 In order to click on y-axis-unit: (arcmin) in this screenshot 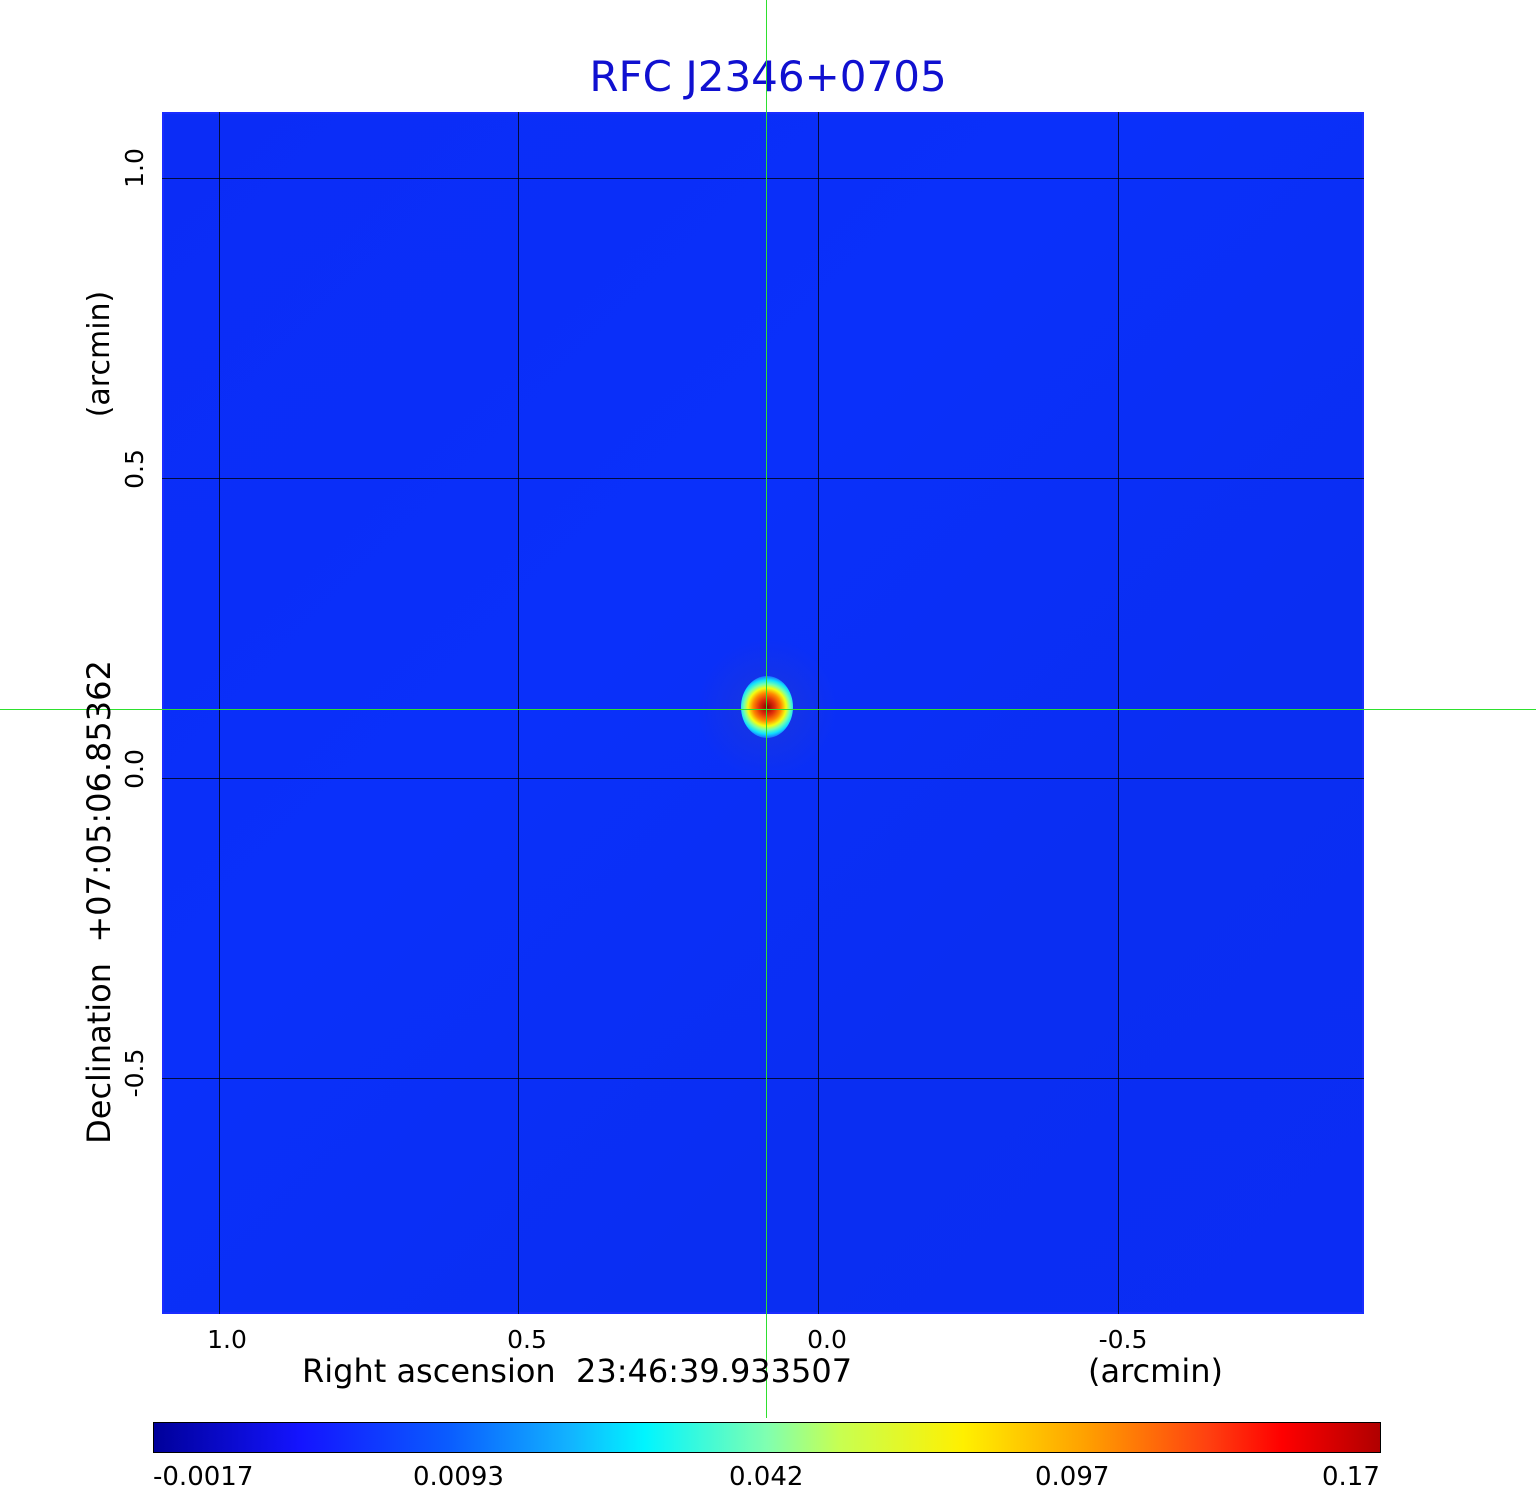, I will do `click(99, 354)`.